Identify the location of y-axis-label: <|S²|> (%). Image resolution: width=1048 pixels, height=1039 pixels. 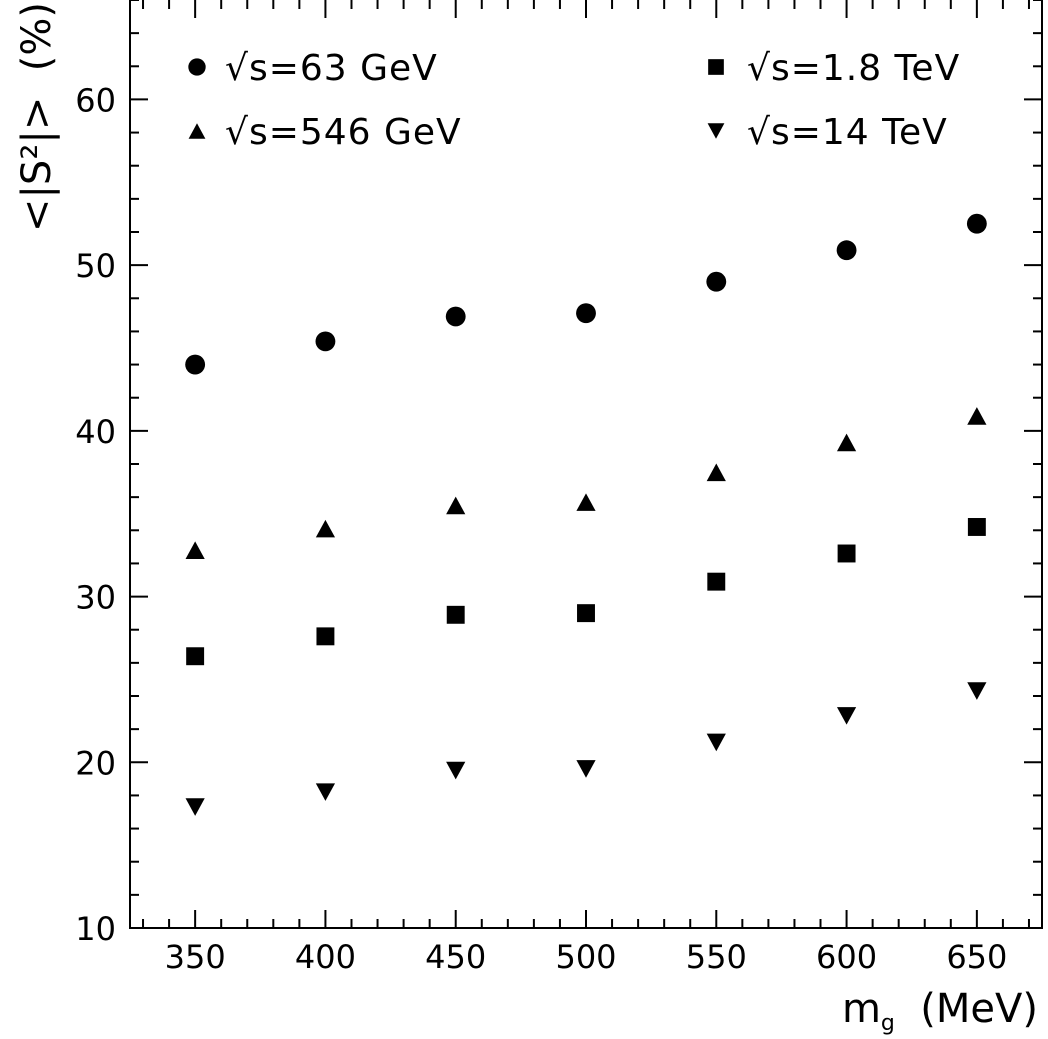
(37, 117).